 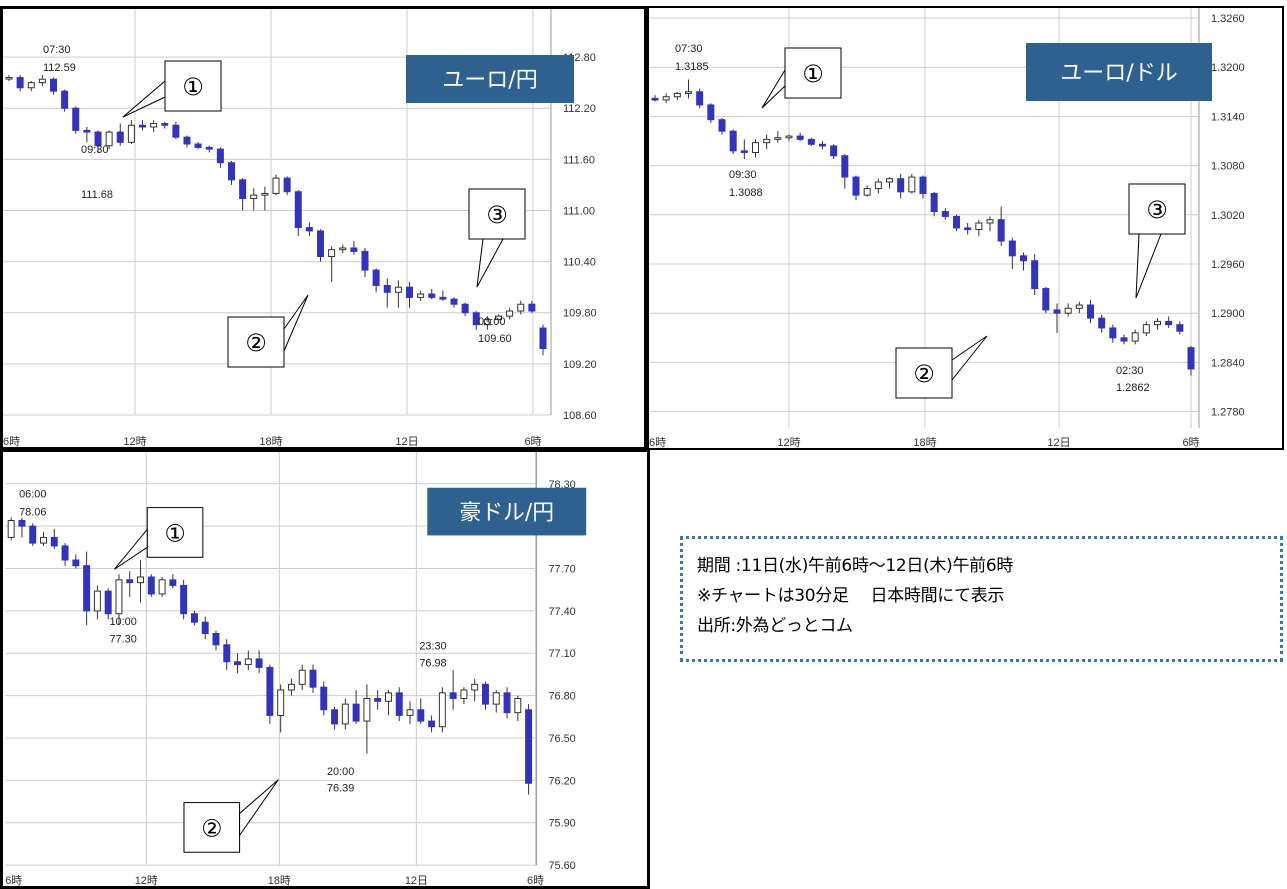 What do you see at coordinates (1228, 265) in the screenshot?
I see `y-tick-label: 1.2960` at bounding box center [1228, 265].